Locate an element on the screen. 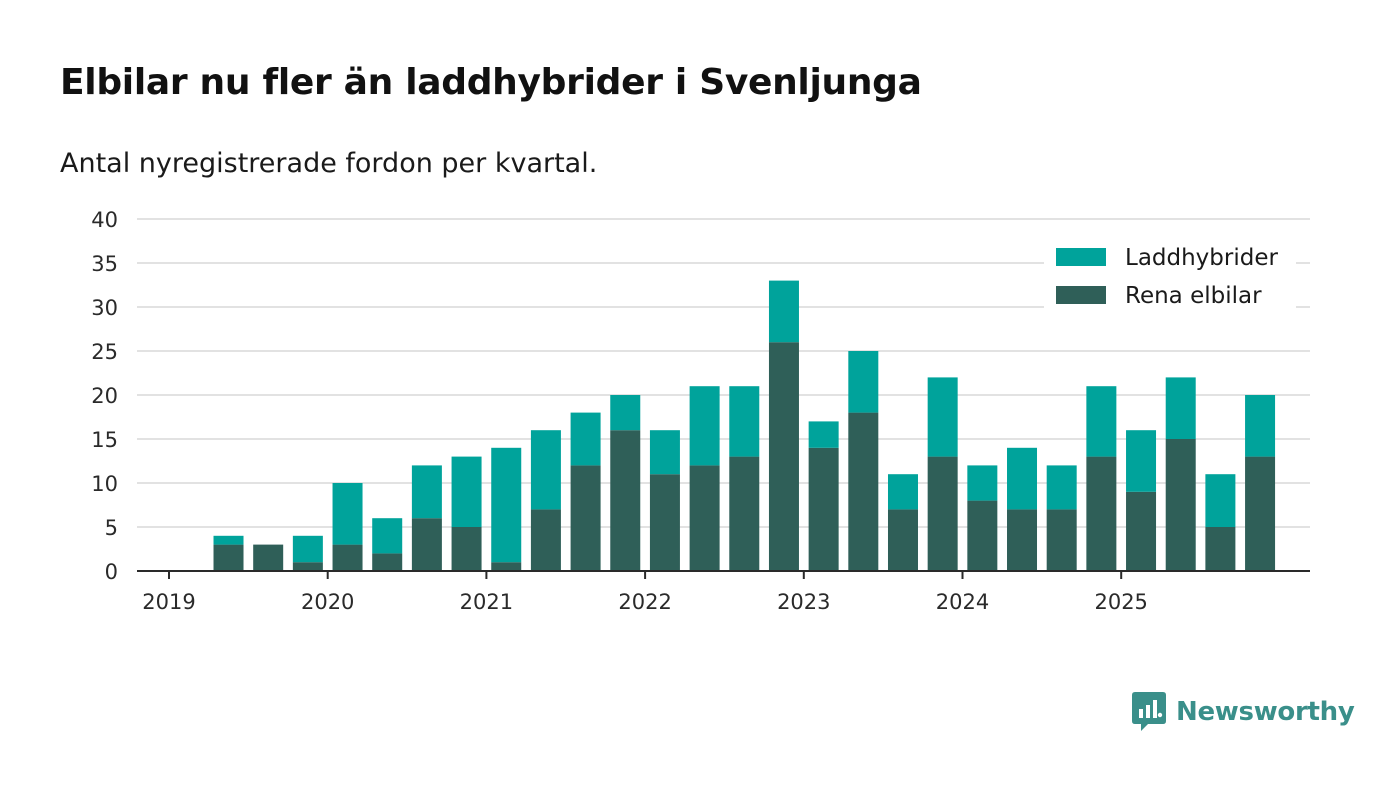  newsworthy-brand: Newsworthy is located at coordinates (1243, 712).